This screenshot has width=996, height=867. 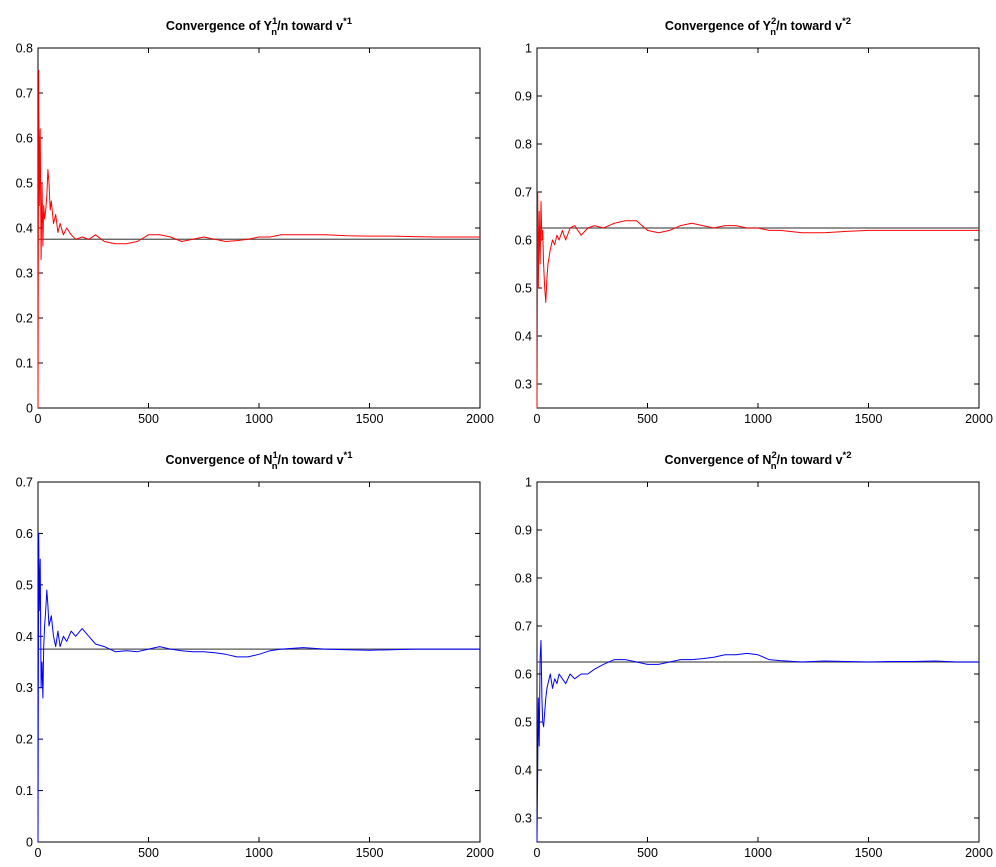 I want to click on subplot-title: Convergence of N2 n/n toward v*2, so click(x=757, y=461).